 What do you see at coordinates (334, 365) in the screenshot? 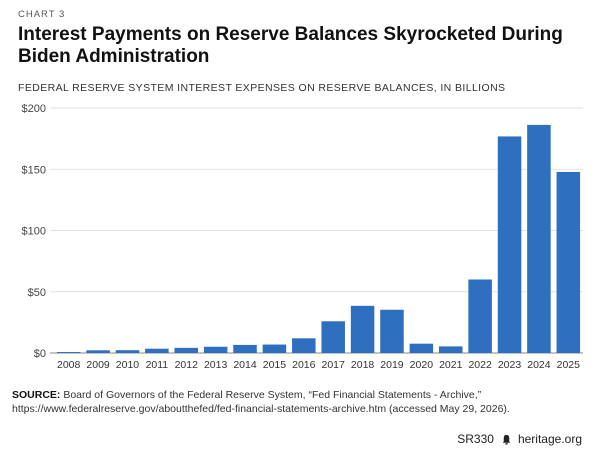
I see `x-tick-label: 2017` at bounding box center [334, 365].